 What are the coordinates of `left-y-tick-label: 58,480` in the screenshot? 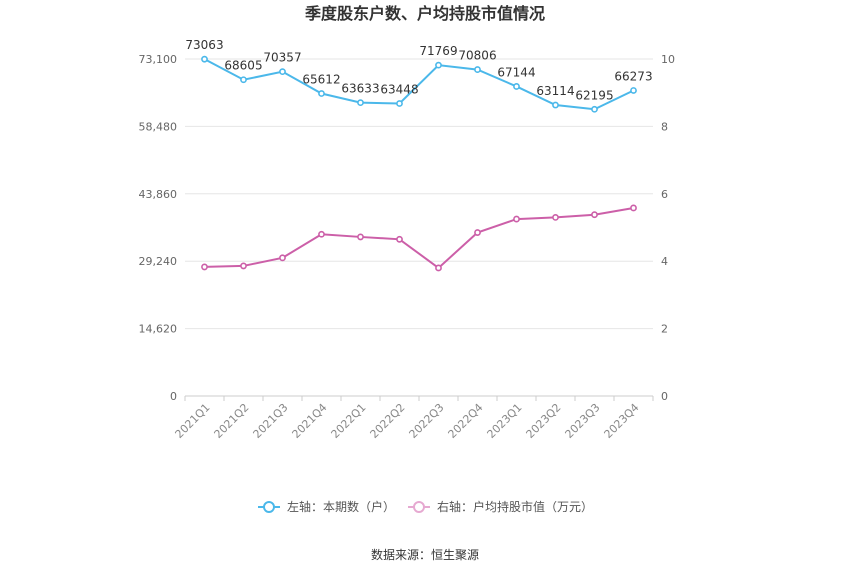 It's located at (158, 126).